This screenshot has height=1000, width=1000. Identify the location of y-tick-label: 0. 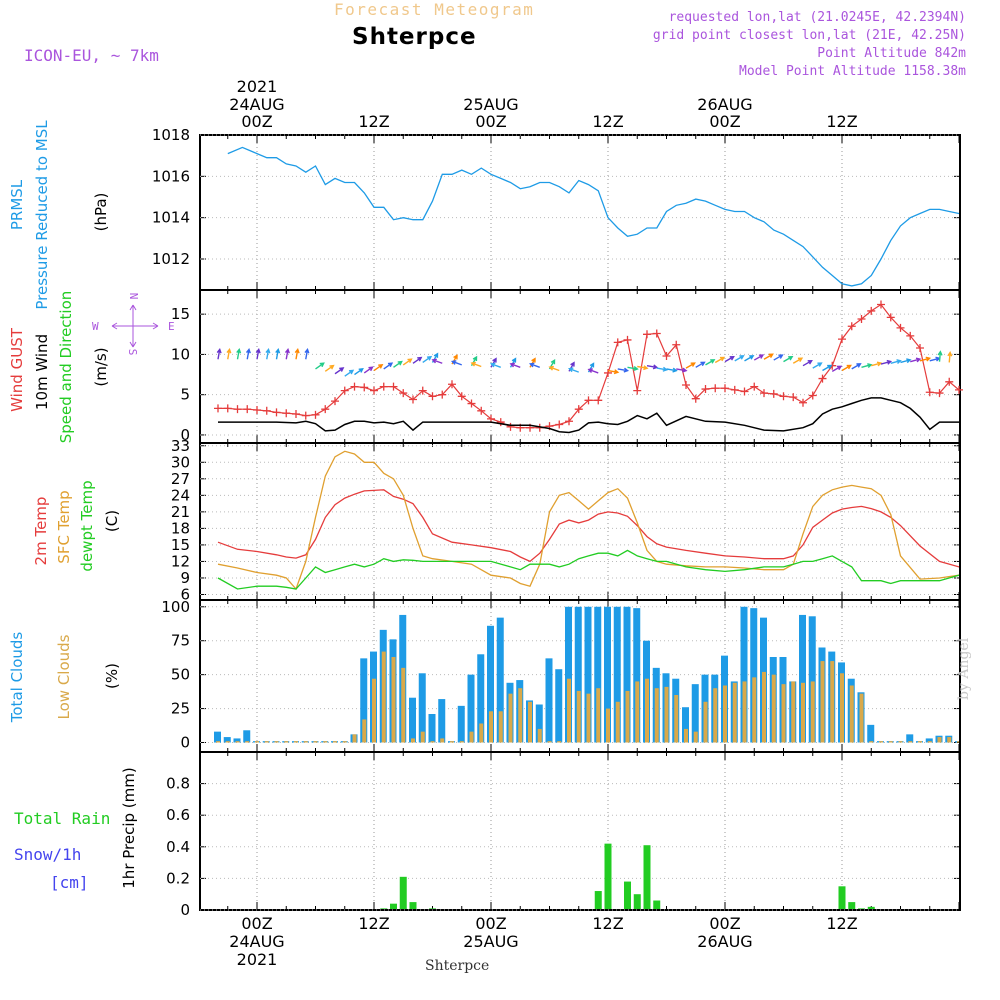
(185, 435).